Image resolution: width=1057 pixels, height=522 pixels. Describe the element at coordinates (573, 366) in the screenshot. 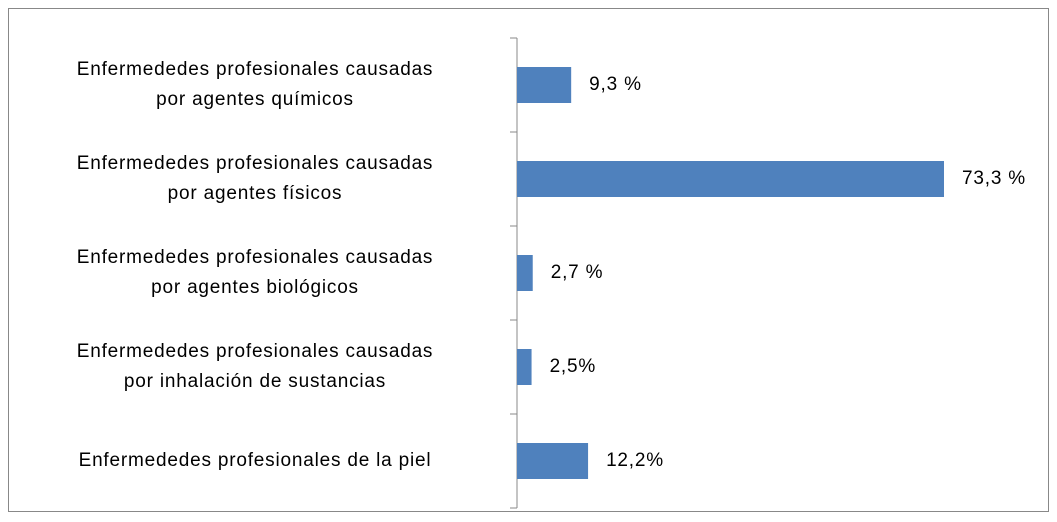

I see `value-label: 2,5%` at that location.